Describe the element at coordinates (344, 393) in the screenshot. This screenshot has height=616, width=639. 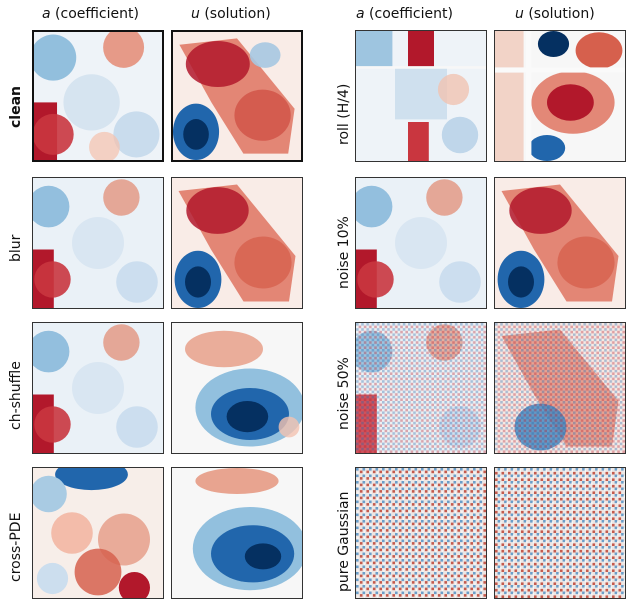
I see `row-label-noise-50: noise 50%` at that location.